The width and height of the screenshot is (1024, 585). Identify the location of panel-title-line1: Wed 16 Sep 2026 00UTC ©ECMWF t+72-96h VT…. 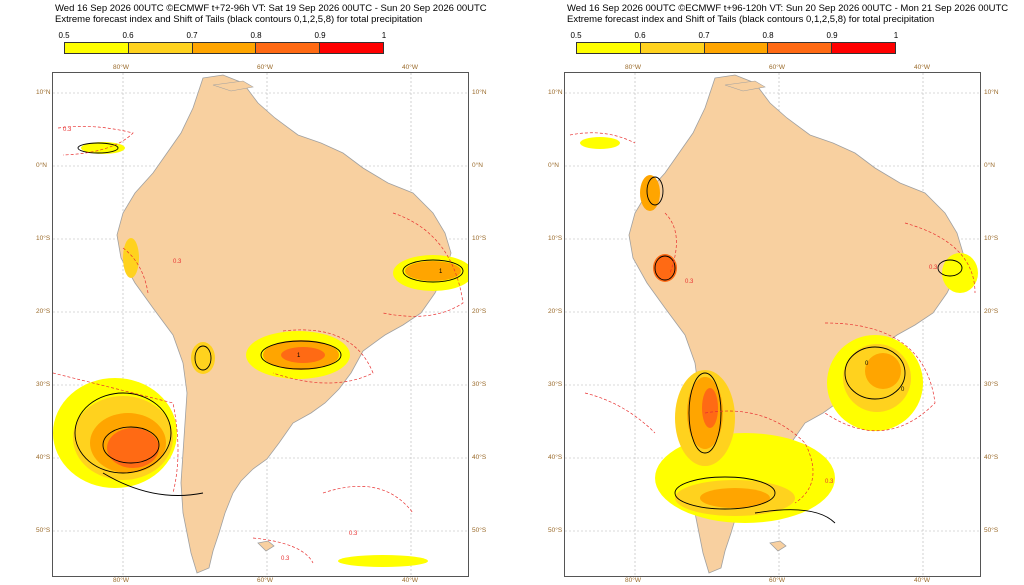
(271, 8).